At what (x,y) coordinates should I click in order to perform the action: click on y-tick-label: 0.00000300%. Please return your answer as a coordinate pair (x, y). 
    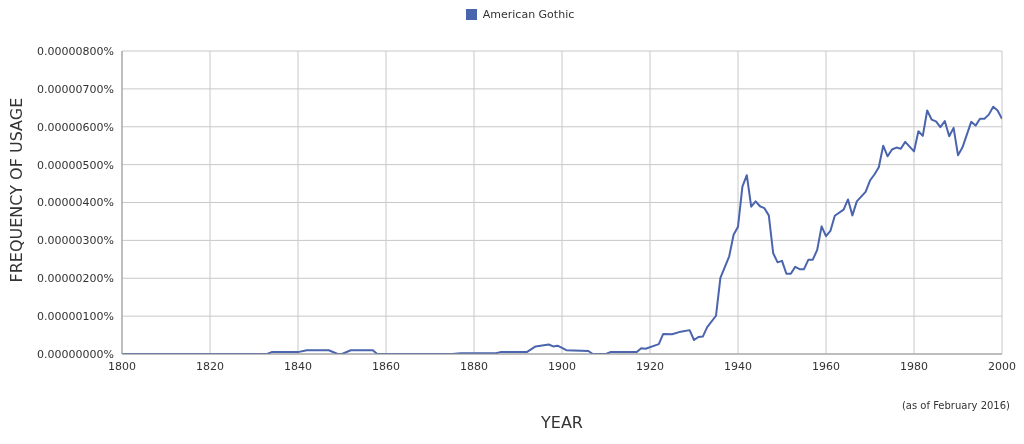
    Looking at the image, I should click on (75, 241).